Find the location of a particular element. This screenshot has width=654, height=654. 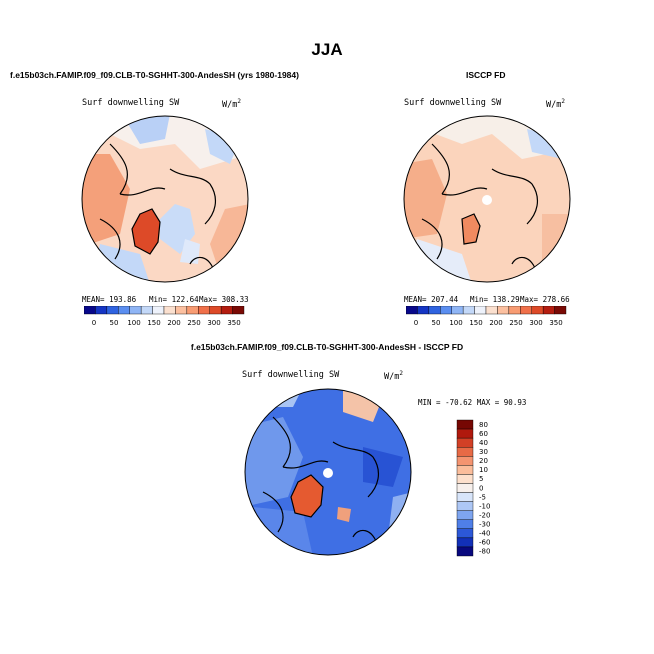

obs-colorbar-tick: 0 is located at coordinates (416, 323).